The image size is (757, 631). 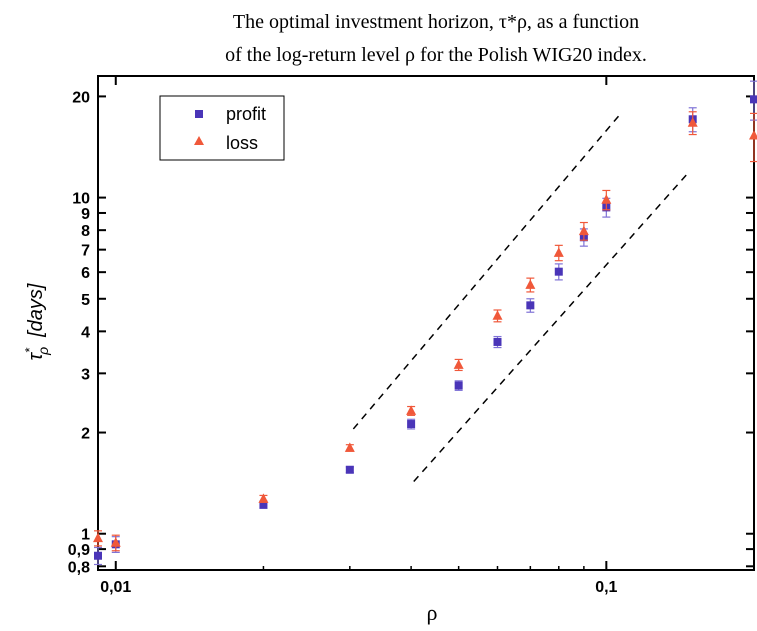 What do you see at coordinates (43, 351) in the screenshot?
I see `y-axis-label-subscript: ρ` at bounding box center [43, 351].